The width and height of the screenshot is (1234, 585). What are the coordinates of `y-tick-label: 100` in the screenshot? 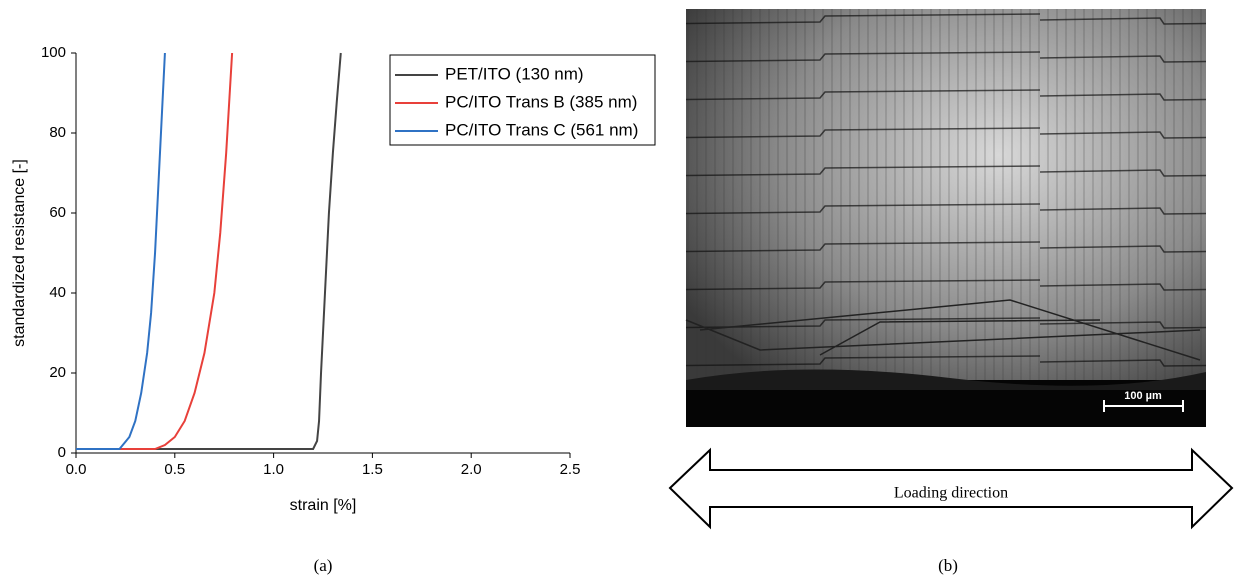 It's located at (53, 52).